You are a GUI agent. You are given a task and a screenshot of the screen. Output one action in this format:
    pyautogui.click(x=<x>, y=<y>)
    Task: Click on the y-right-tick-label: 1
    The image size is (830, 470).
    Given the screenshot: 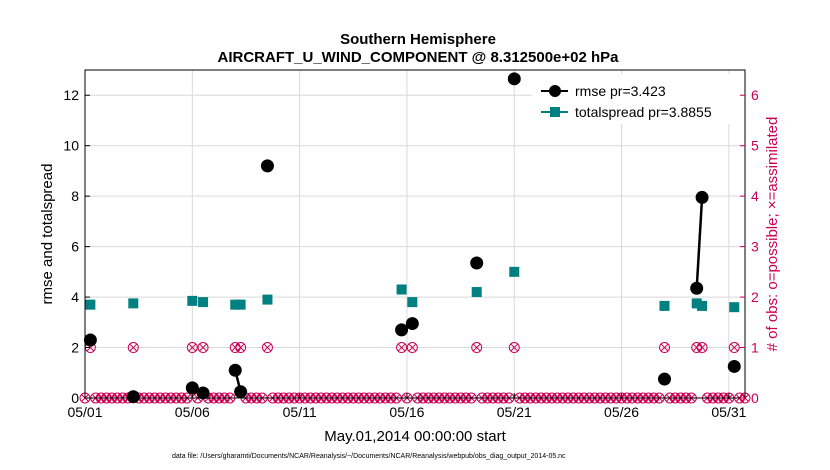 What is the action you would take?
    pyautogui.click(x=755, y=348)
    